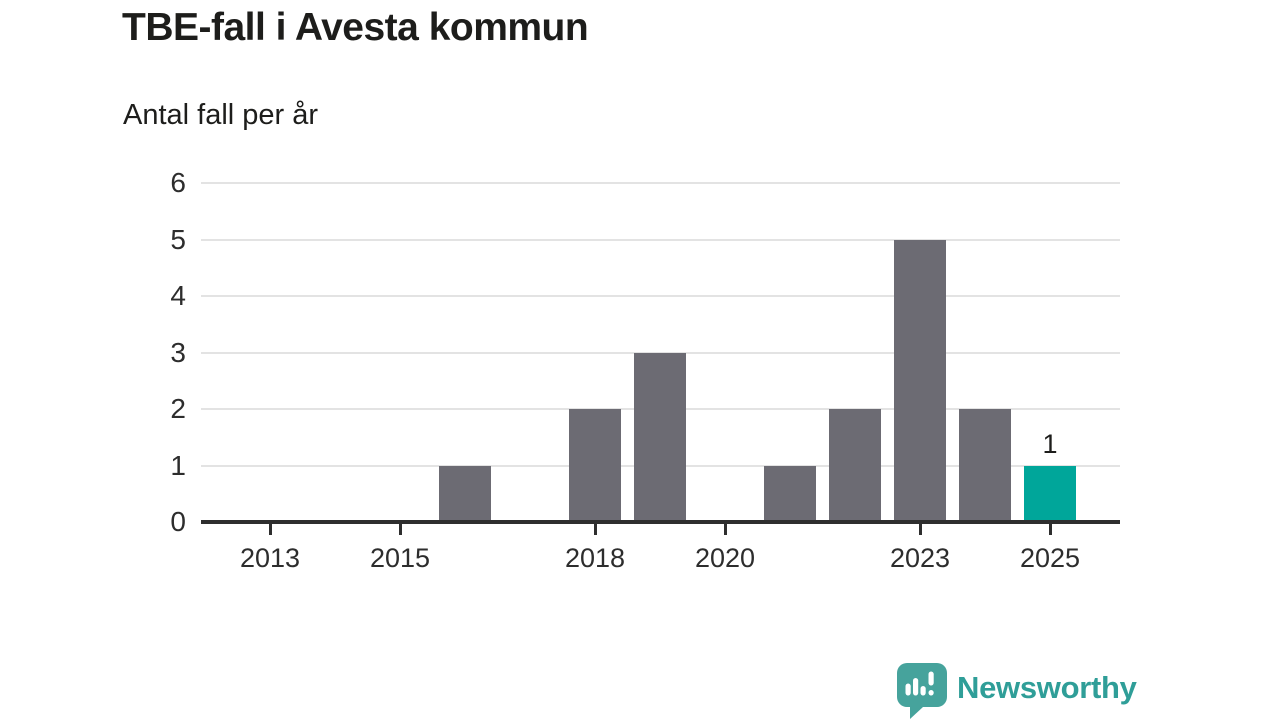 Image resolution: width=1280 pixels, height=720 pixels. What do you see at coordinates (1050, 558) in the screenshot?
I see `x-tick-label: 2025` at bounding box center [1050, 558].